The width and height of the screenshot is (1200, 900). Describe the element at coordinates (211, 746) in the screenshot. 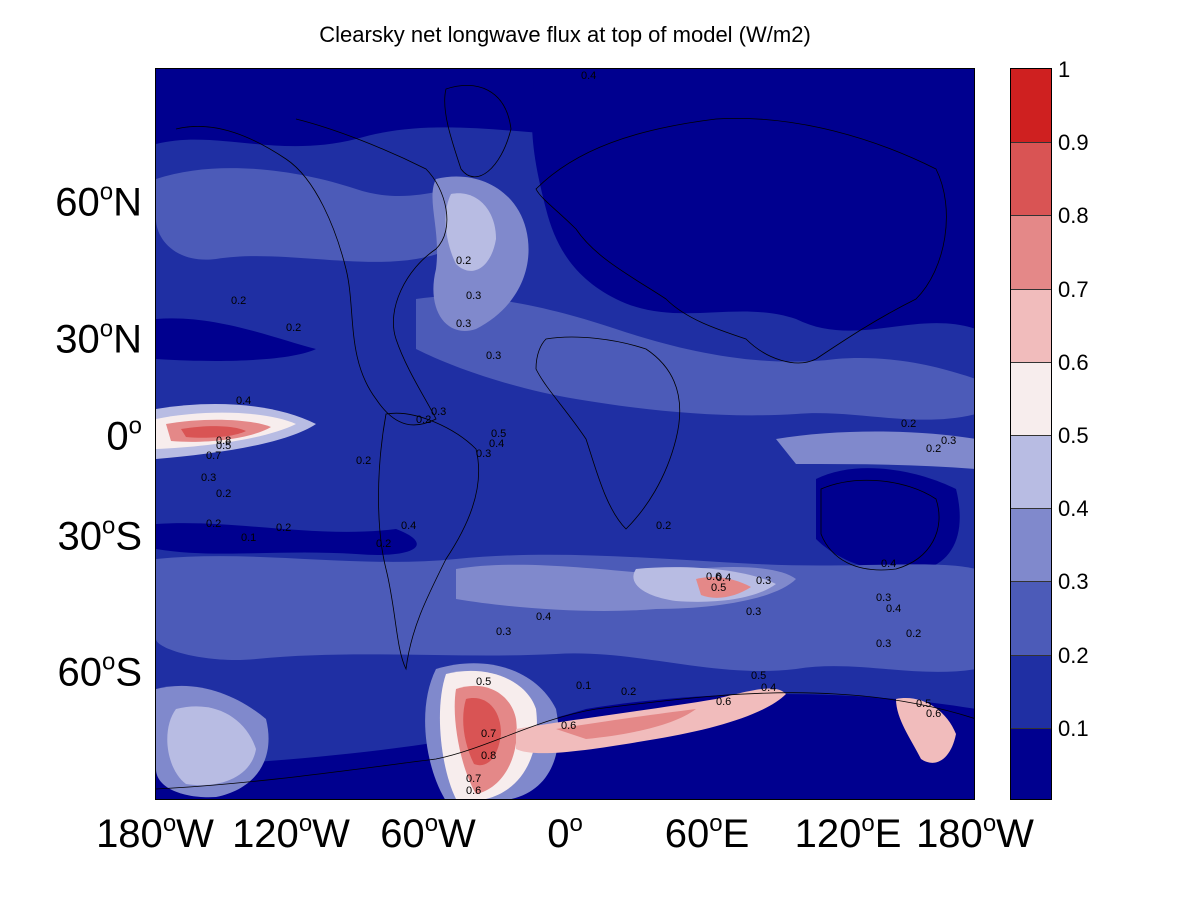

I see `band-0.4-0.5-c` at that location.